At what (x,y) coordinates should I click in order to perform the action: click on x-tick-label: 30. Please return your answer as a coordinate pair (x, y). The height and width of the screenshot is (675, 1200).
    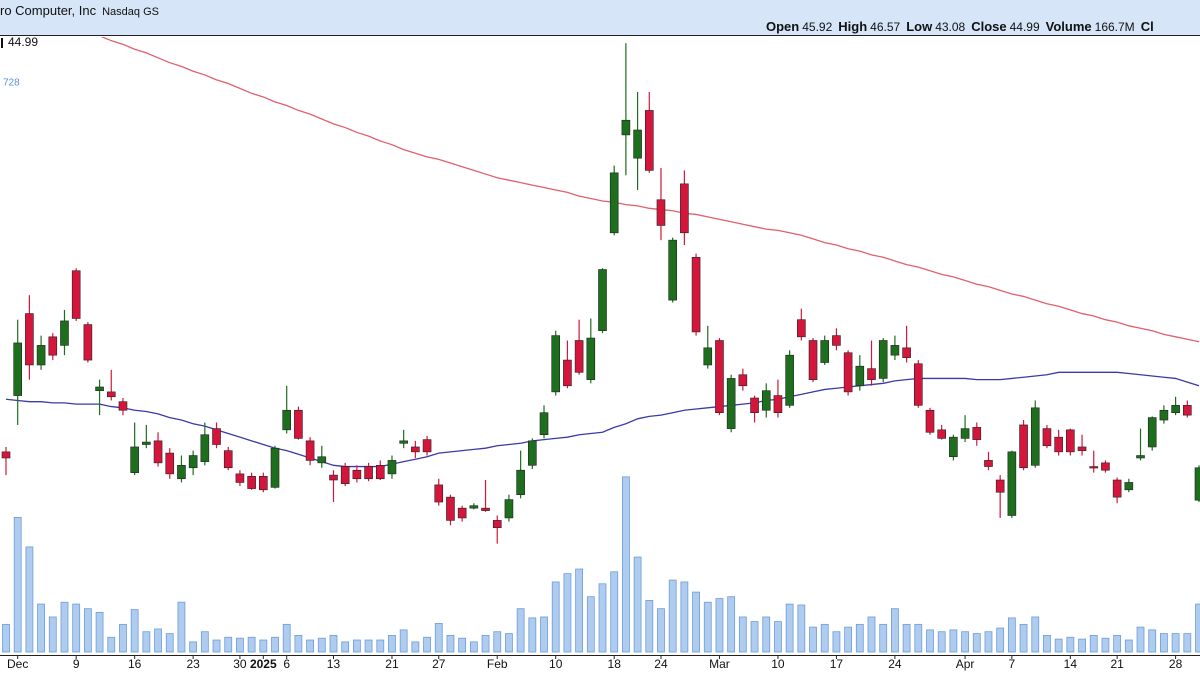
    Looking at the image, I should click on (240, 664).